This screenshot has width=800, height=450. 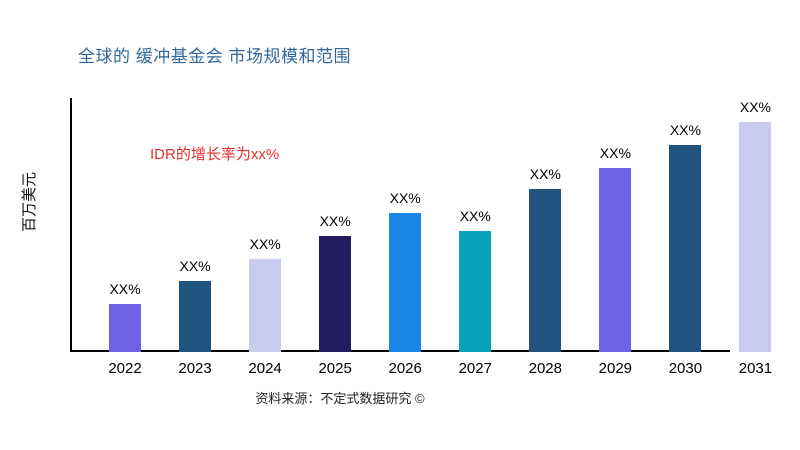 I want to click on x-tick-label-2030: 2030, so click(x=685, y=368).